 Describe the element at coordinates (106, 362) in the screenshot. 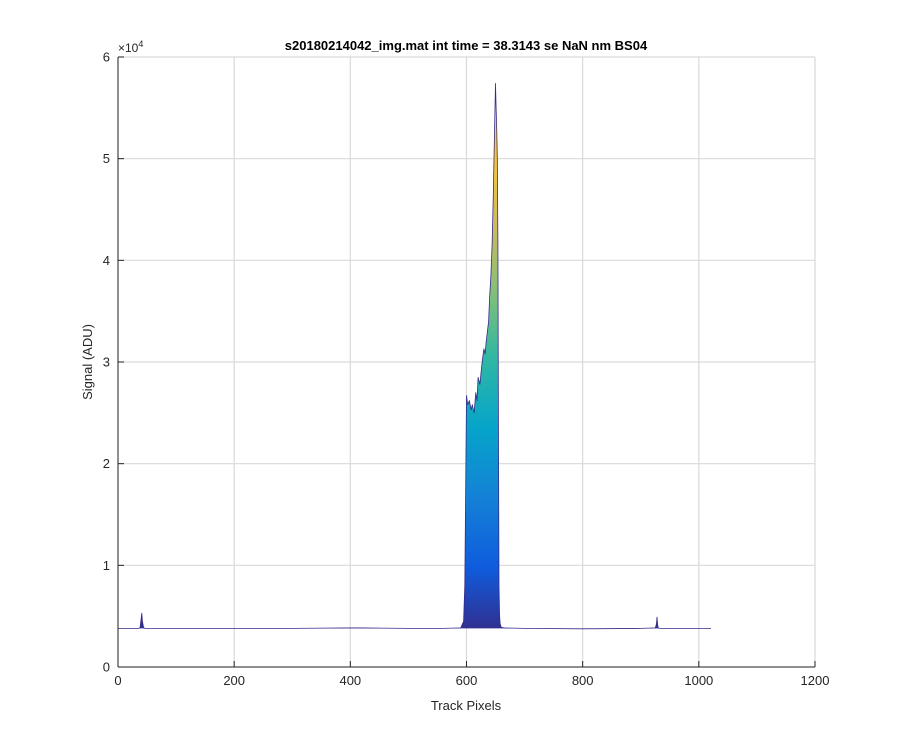

I see `y-tick-label: 3` at that location.